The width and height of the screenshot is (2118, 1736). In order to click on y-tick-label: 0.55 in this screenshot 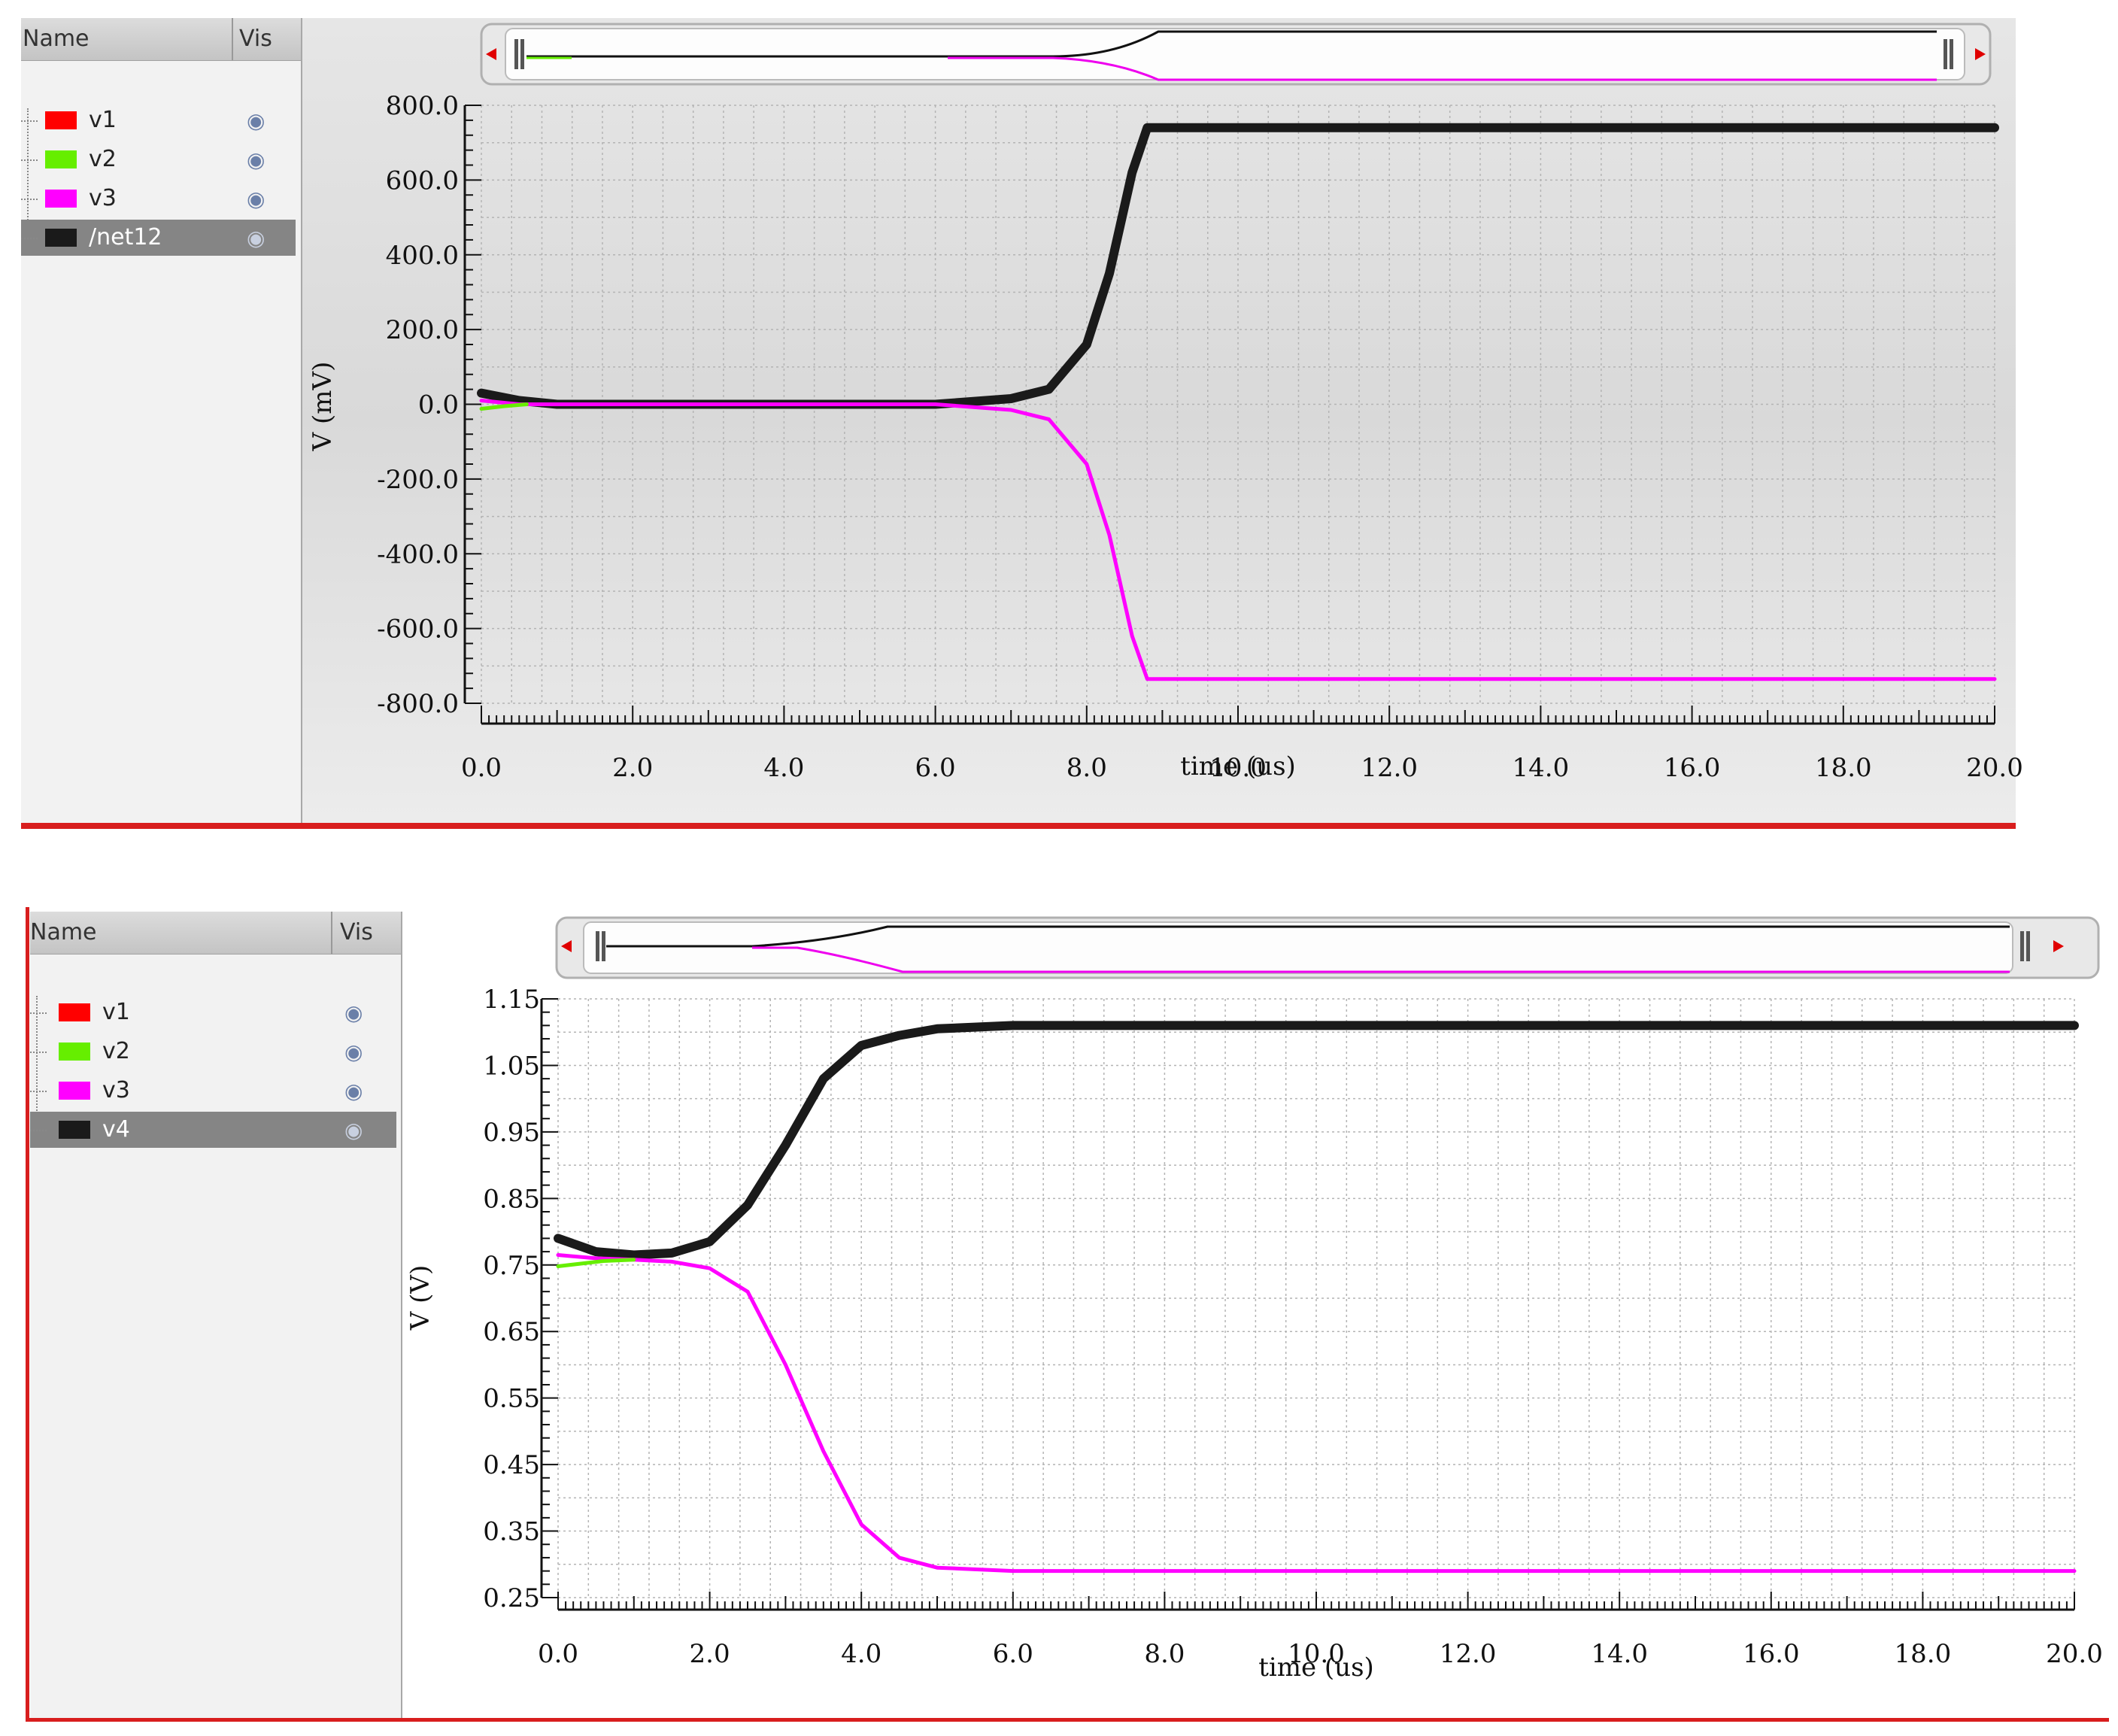, I will do `click(511, 1399)`.